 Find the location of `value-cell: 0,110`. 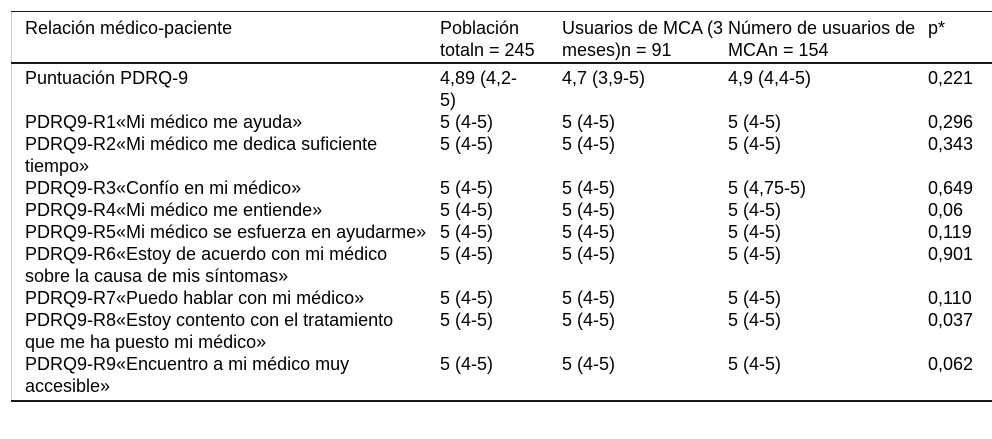

value-cell: 0,110 is located at coordinates (950, 298).